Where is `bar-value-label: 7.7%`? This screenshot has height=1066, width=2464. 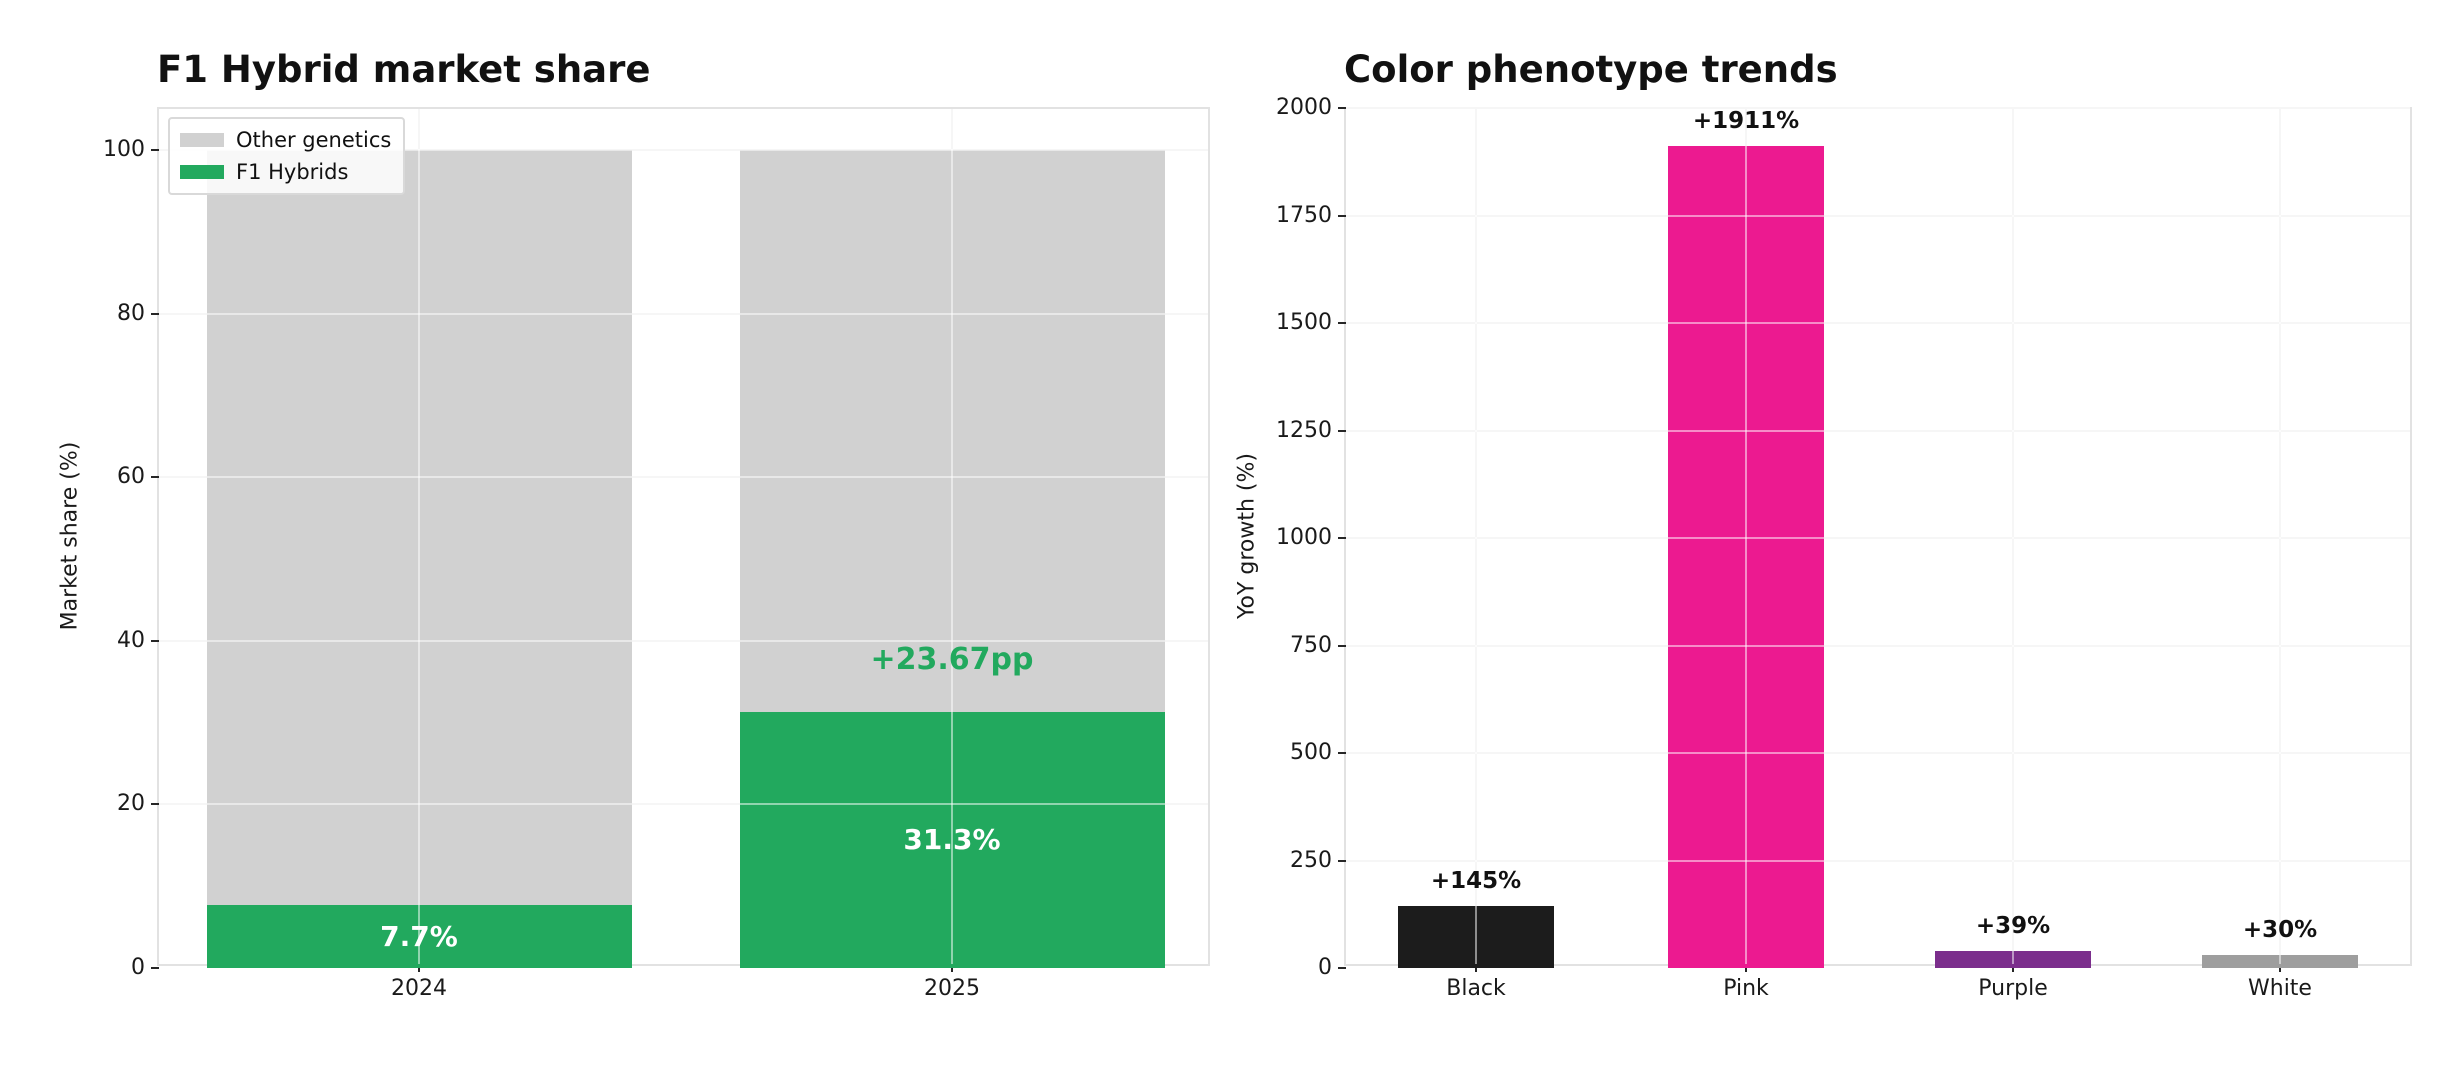 bar-value-label: 7.7% is located at coordinates (419, 936).